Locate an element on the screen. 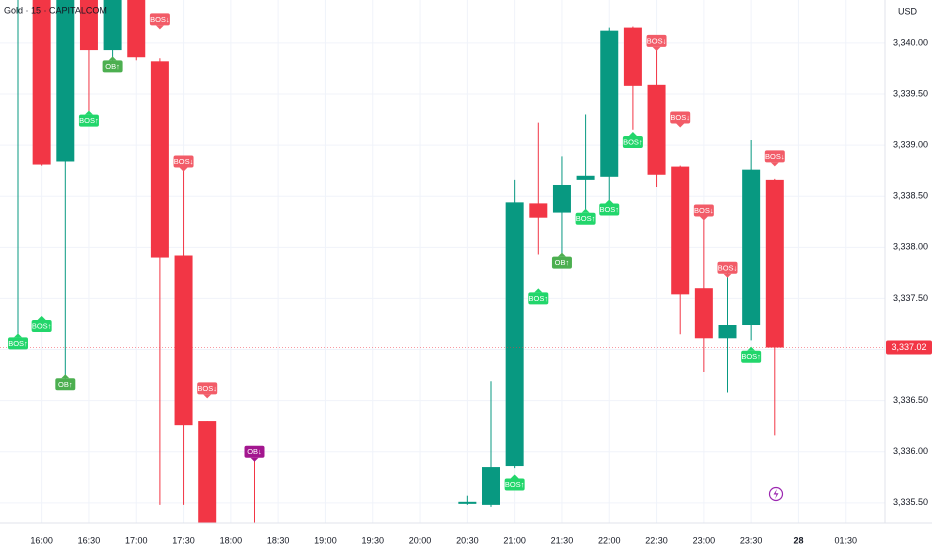 The width and height of the screenshot is (932, 550). annotation: OB↓ is located at coordinates (254, 453).